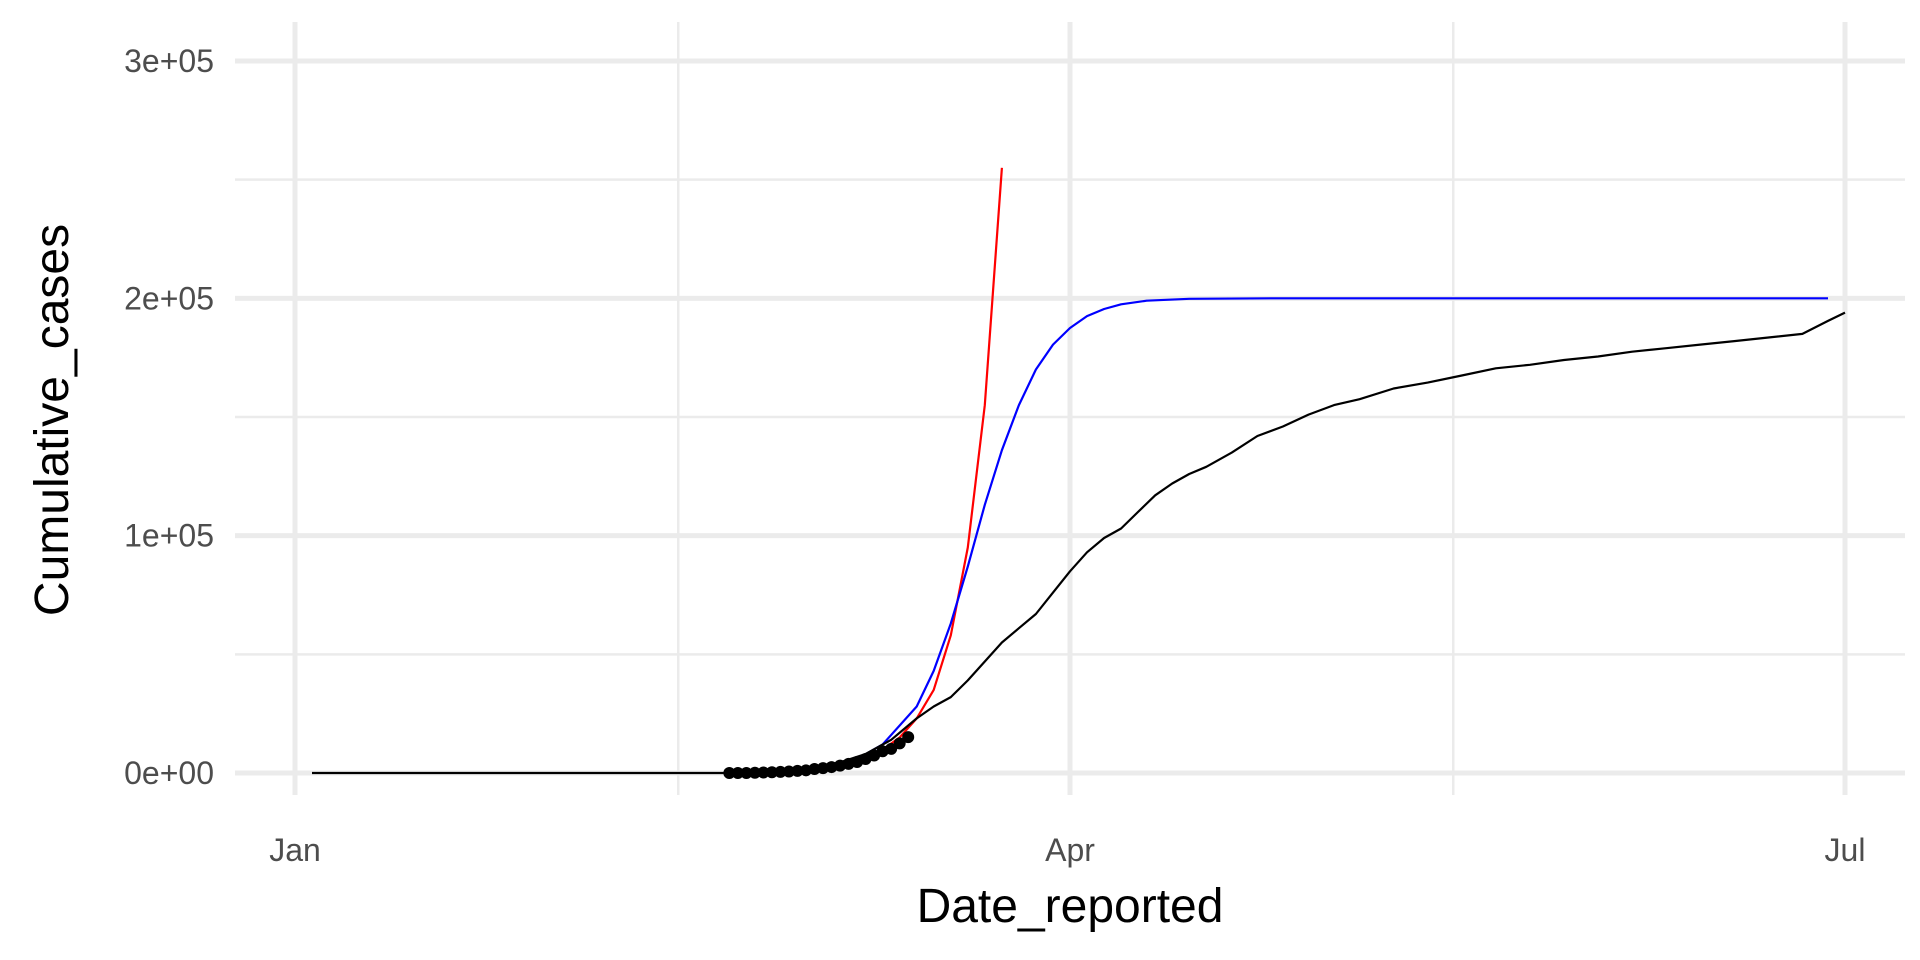  Describe the element at coordinates (169, 417) in the screenshot. I see `y-tick-labels: 0e+00 1e+05 2e+05 3e+05` at that location.